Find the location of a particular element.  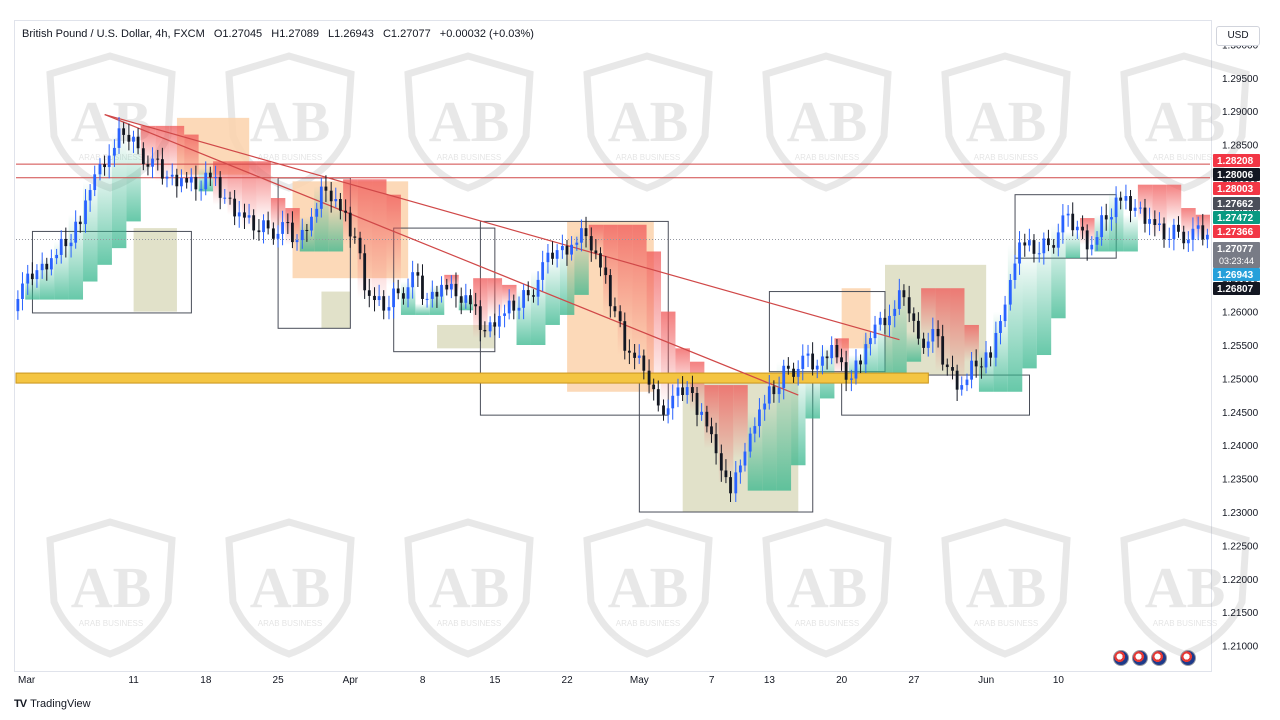

price-label-value: 1.26807 is located at coordinates (1235, 289).